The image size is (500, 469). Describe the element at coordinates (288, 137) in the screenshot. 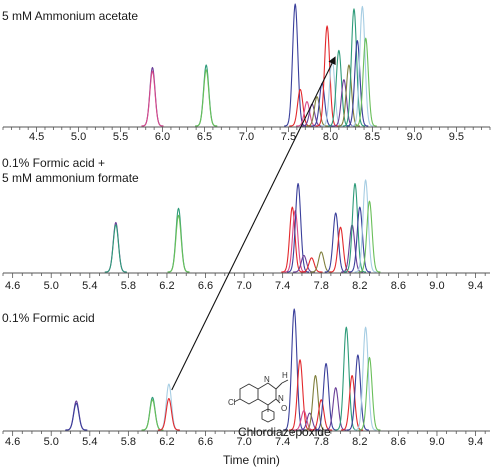

I see `panel-0-tick-label: 7.5` at that location.